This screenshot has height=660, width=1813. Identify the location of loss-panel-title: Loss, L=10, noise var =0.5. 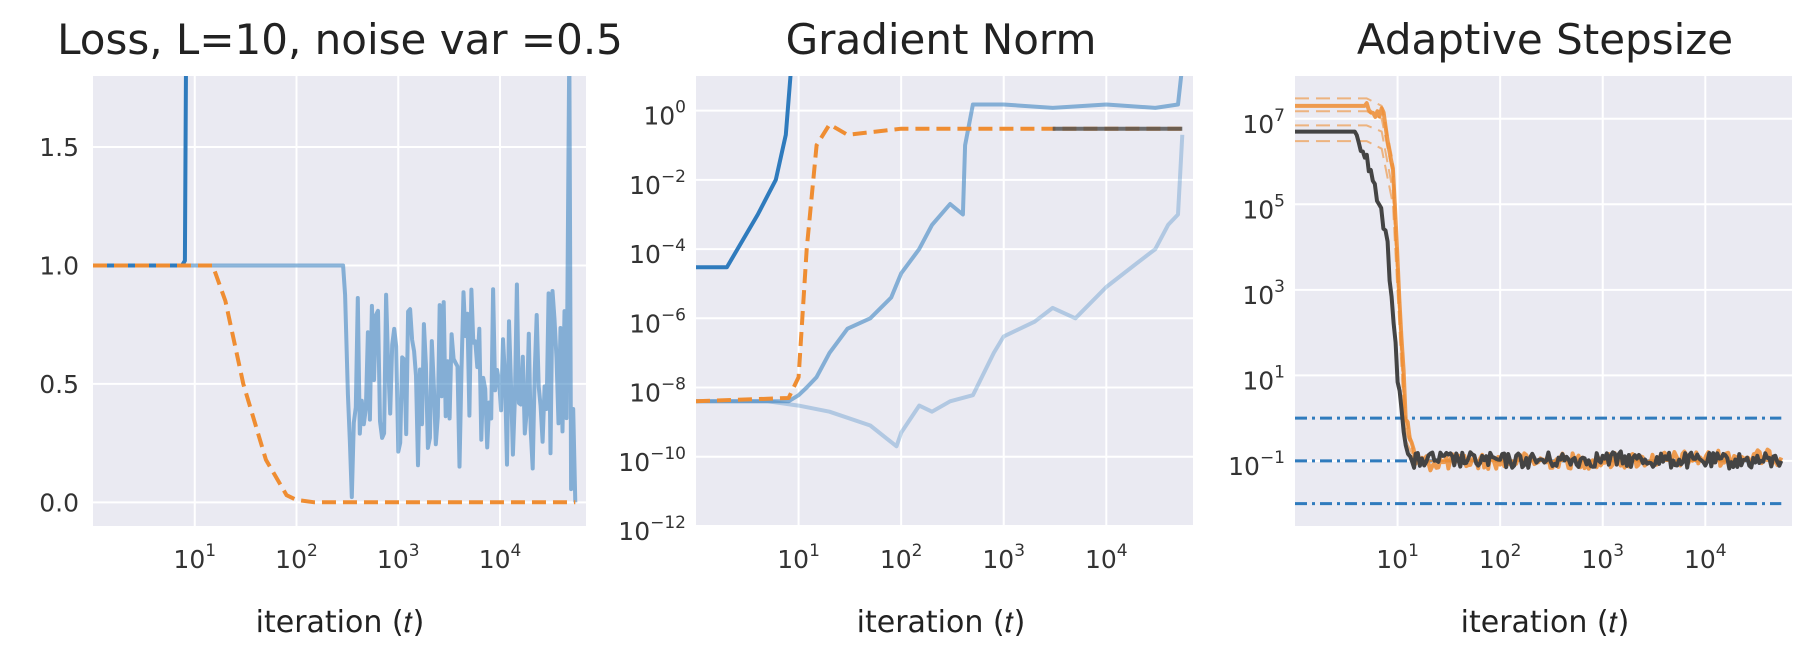
(340, 39).